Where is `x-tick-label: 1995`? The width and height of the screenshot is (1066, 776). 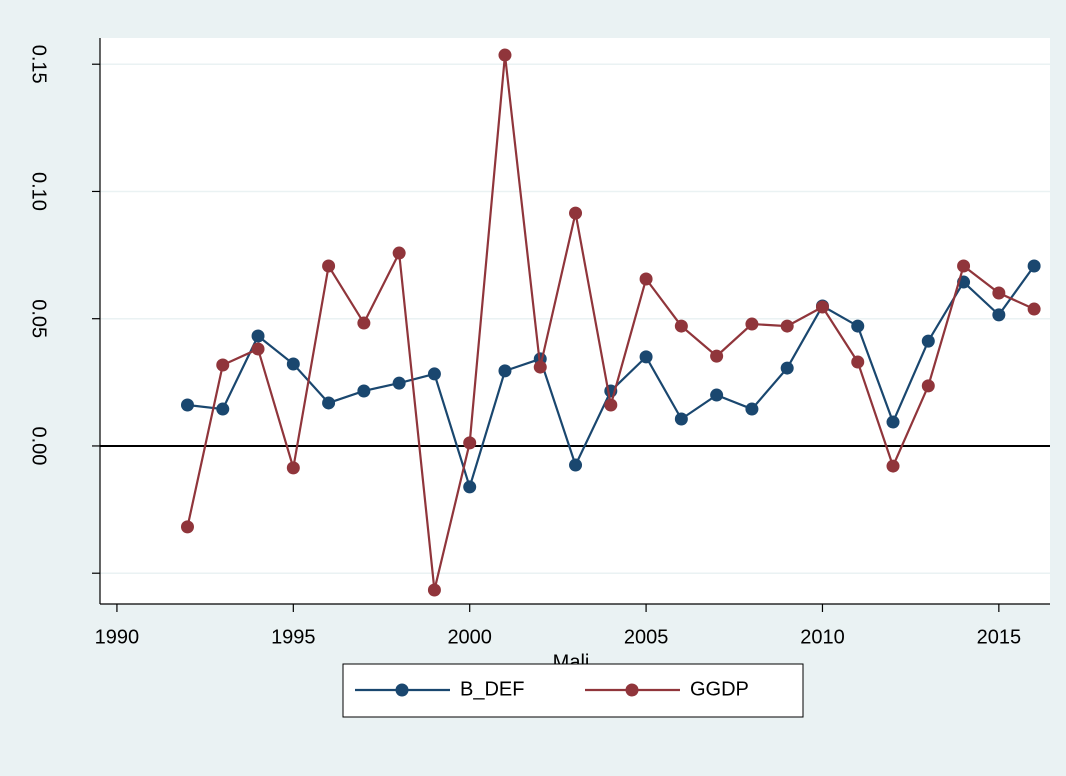 x-tick-label: 1995 is located at coordinates (293, 637).